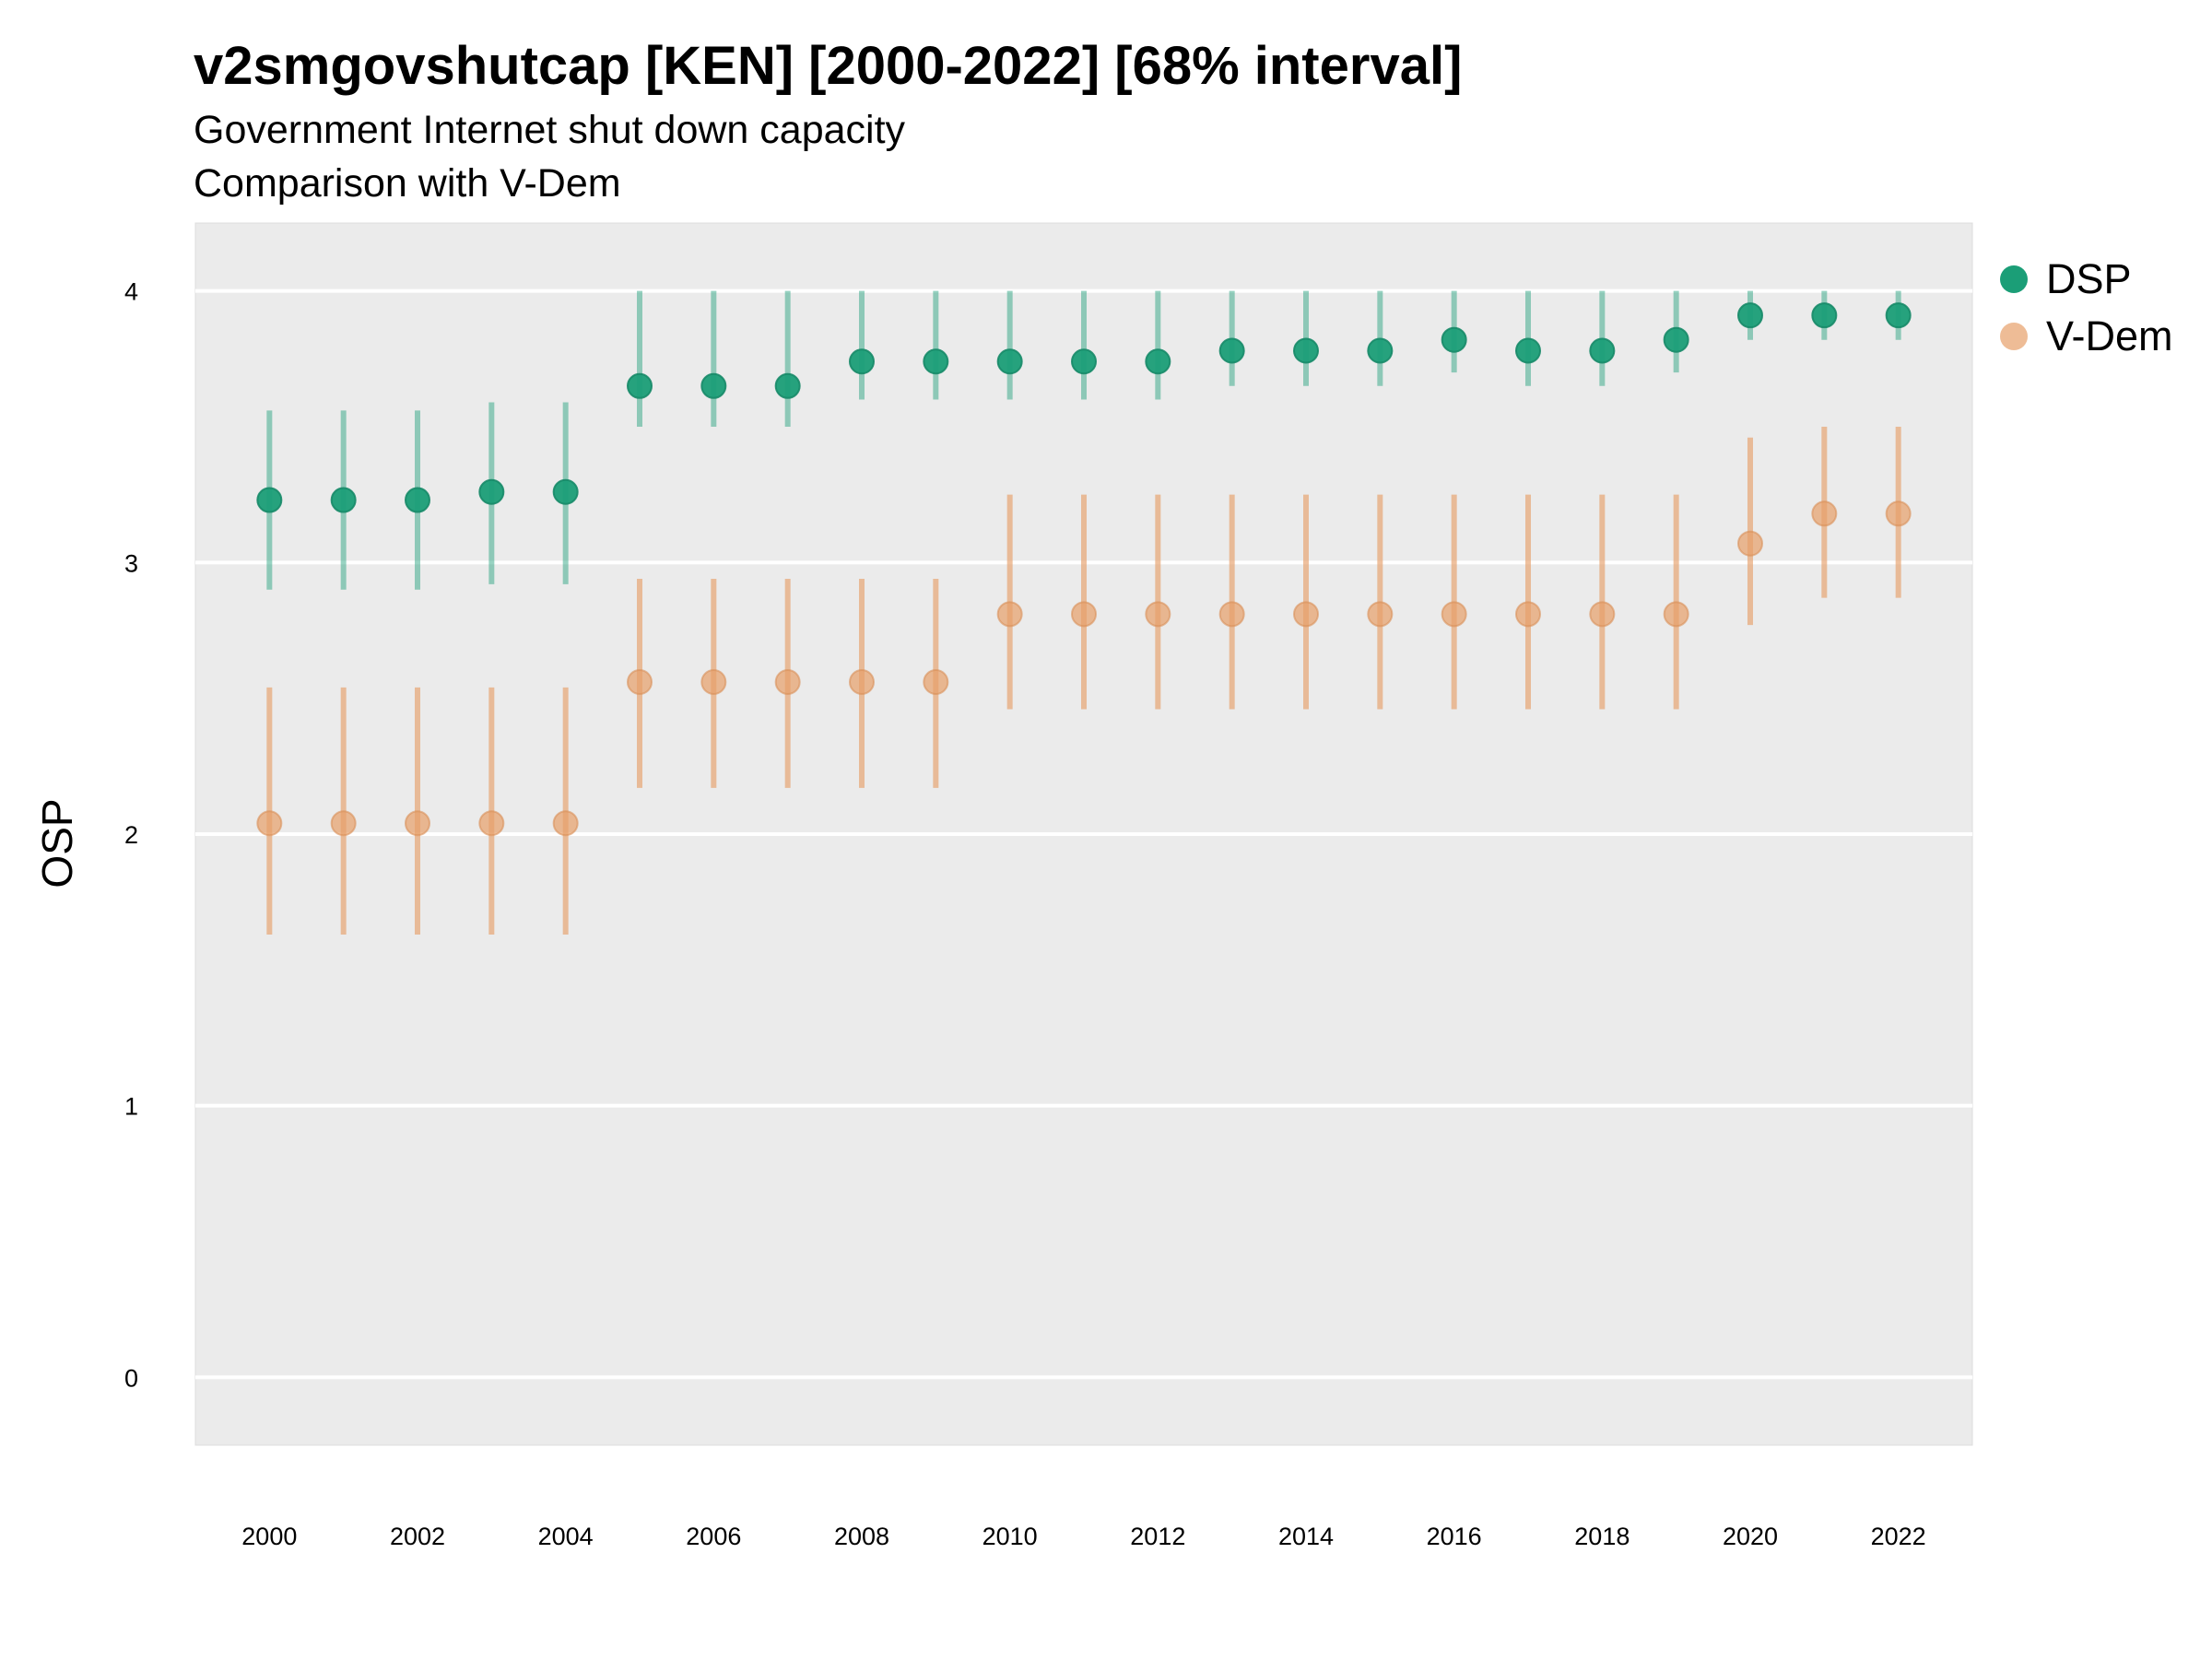  I want to click on dsp-point-2011, so click(1084, 361).